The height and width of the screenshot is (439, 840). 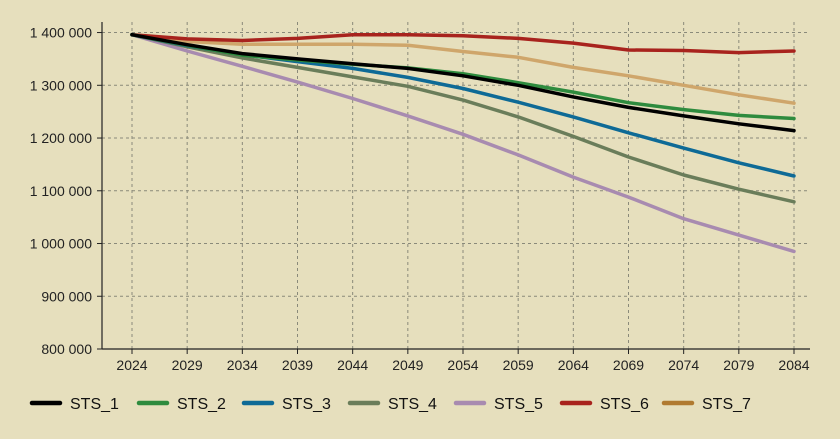 What do you see at coordinates (61, 191) in the screenshot?
I see `y-tick-label: 1 100 000` at bounding box center [61, 191].